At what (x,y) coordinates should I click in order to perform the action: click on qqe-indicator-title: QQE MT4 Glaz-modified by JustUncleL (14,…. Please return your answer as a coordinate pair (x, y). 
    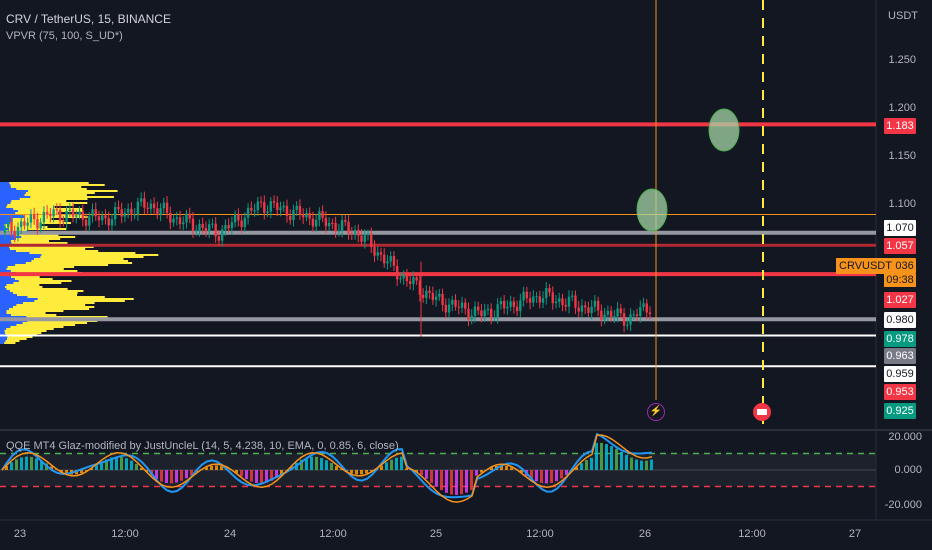
    Looking at the image, I should click on (202, 446).